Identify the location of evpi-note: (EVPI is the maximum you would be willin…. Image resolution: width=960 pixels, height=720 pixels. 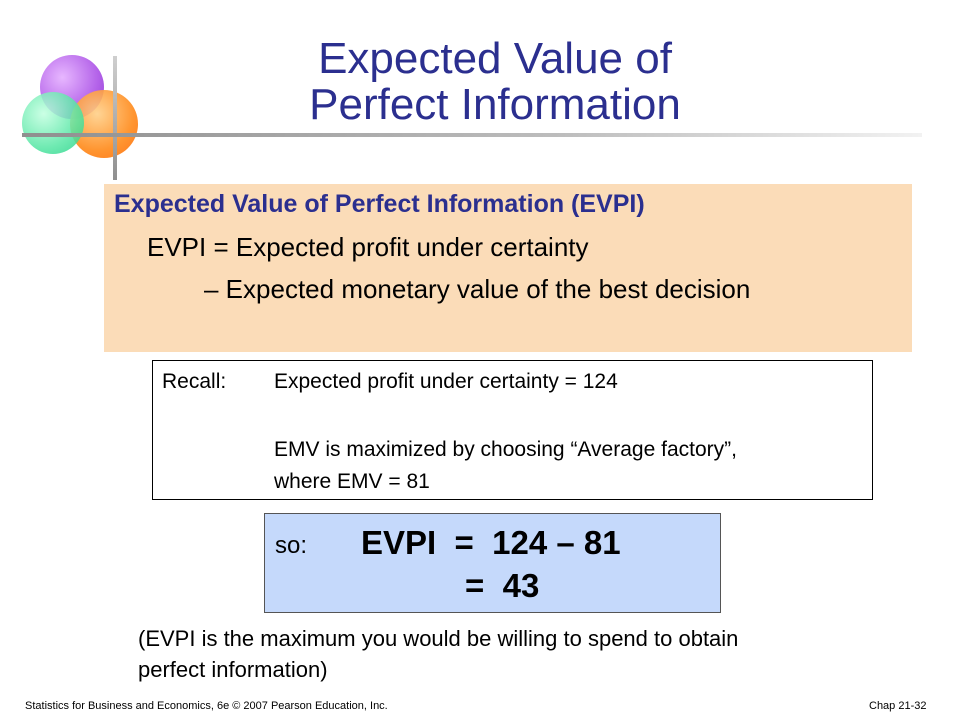
(528, 654).